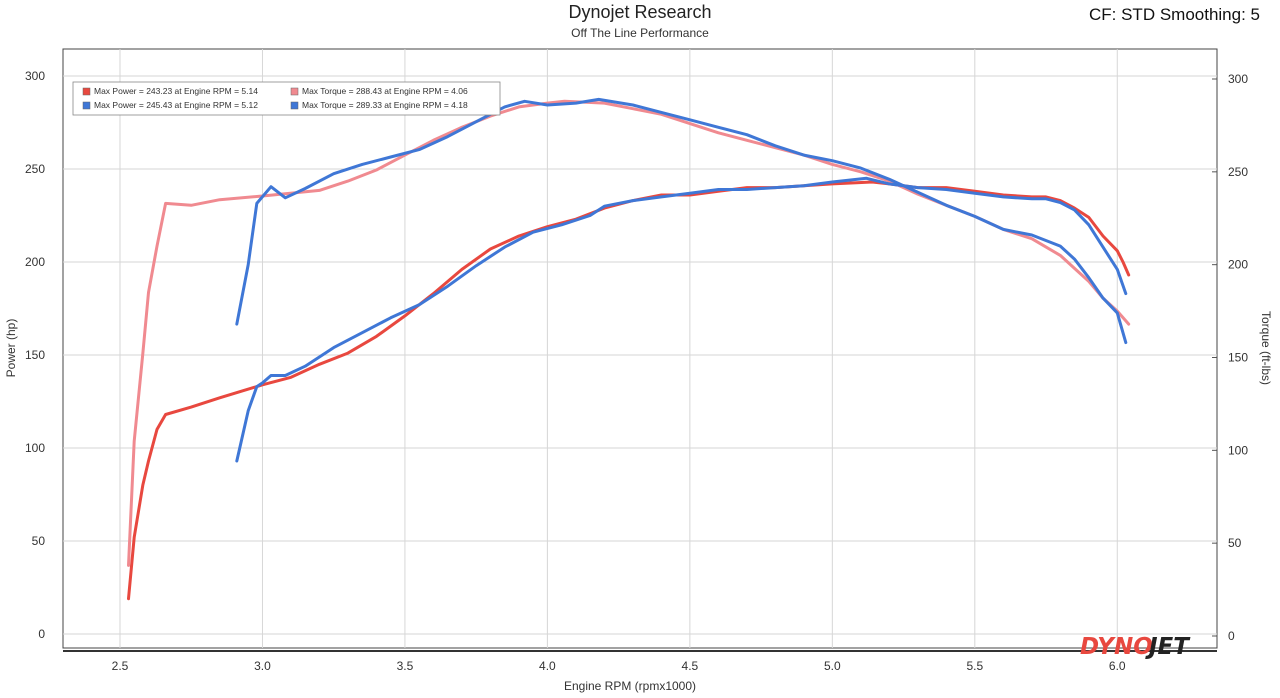 The image size is (1280, 698). Describe the element at coordinates (690, 666) in the screenshot. I see `x-tick-label: 4.5` at that location.